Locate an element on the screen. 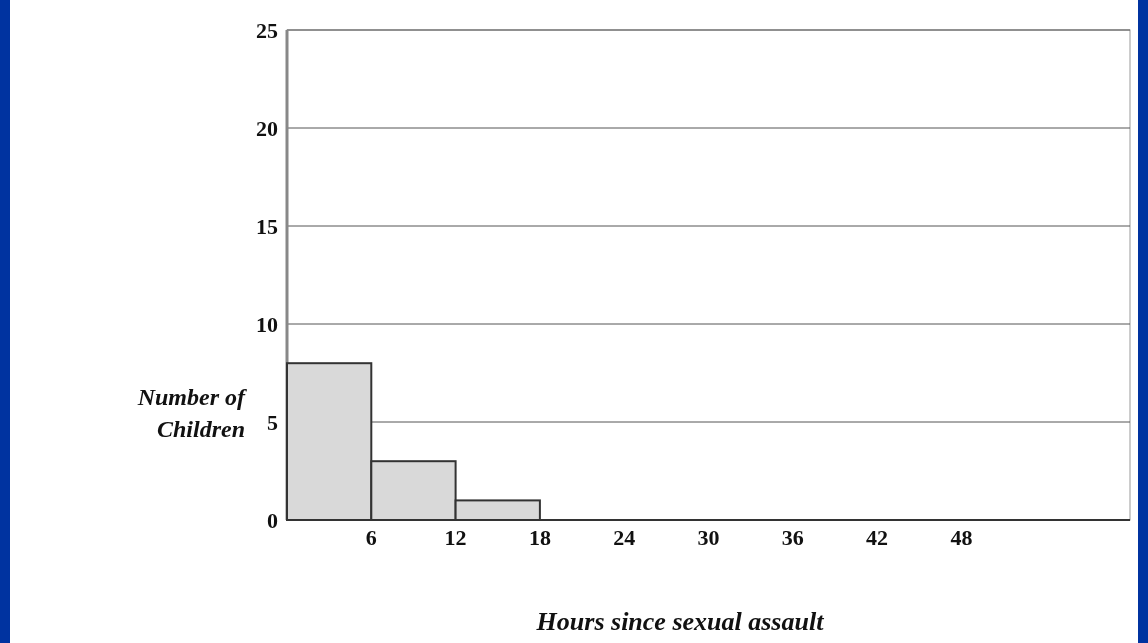 This screenshot has width=1148, height=643. x-tick-label: 36 is located at coordinates (792, 537).